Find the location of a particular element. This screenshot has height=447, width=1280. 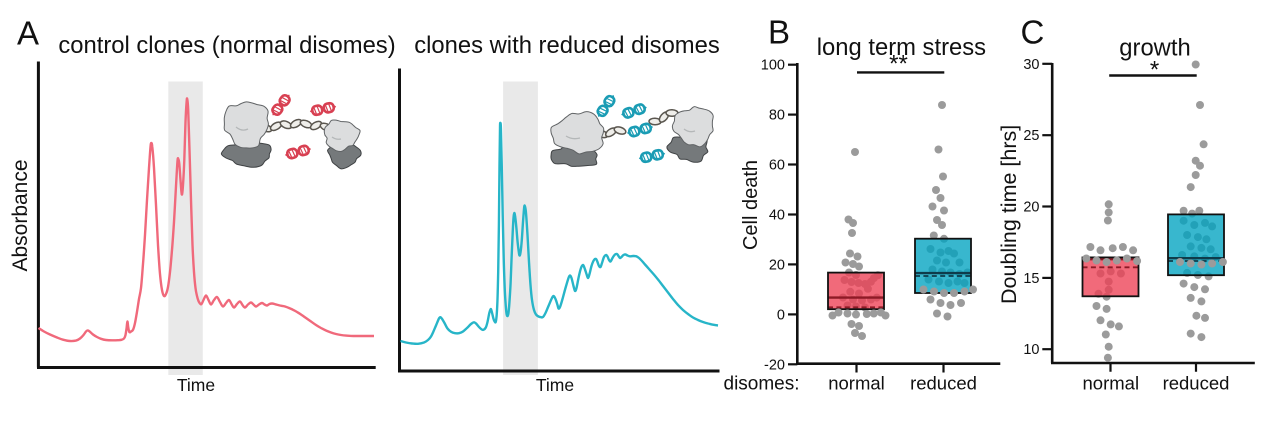

svg-text: Absorbance is located at coordinates (20, 215).